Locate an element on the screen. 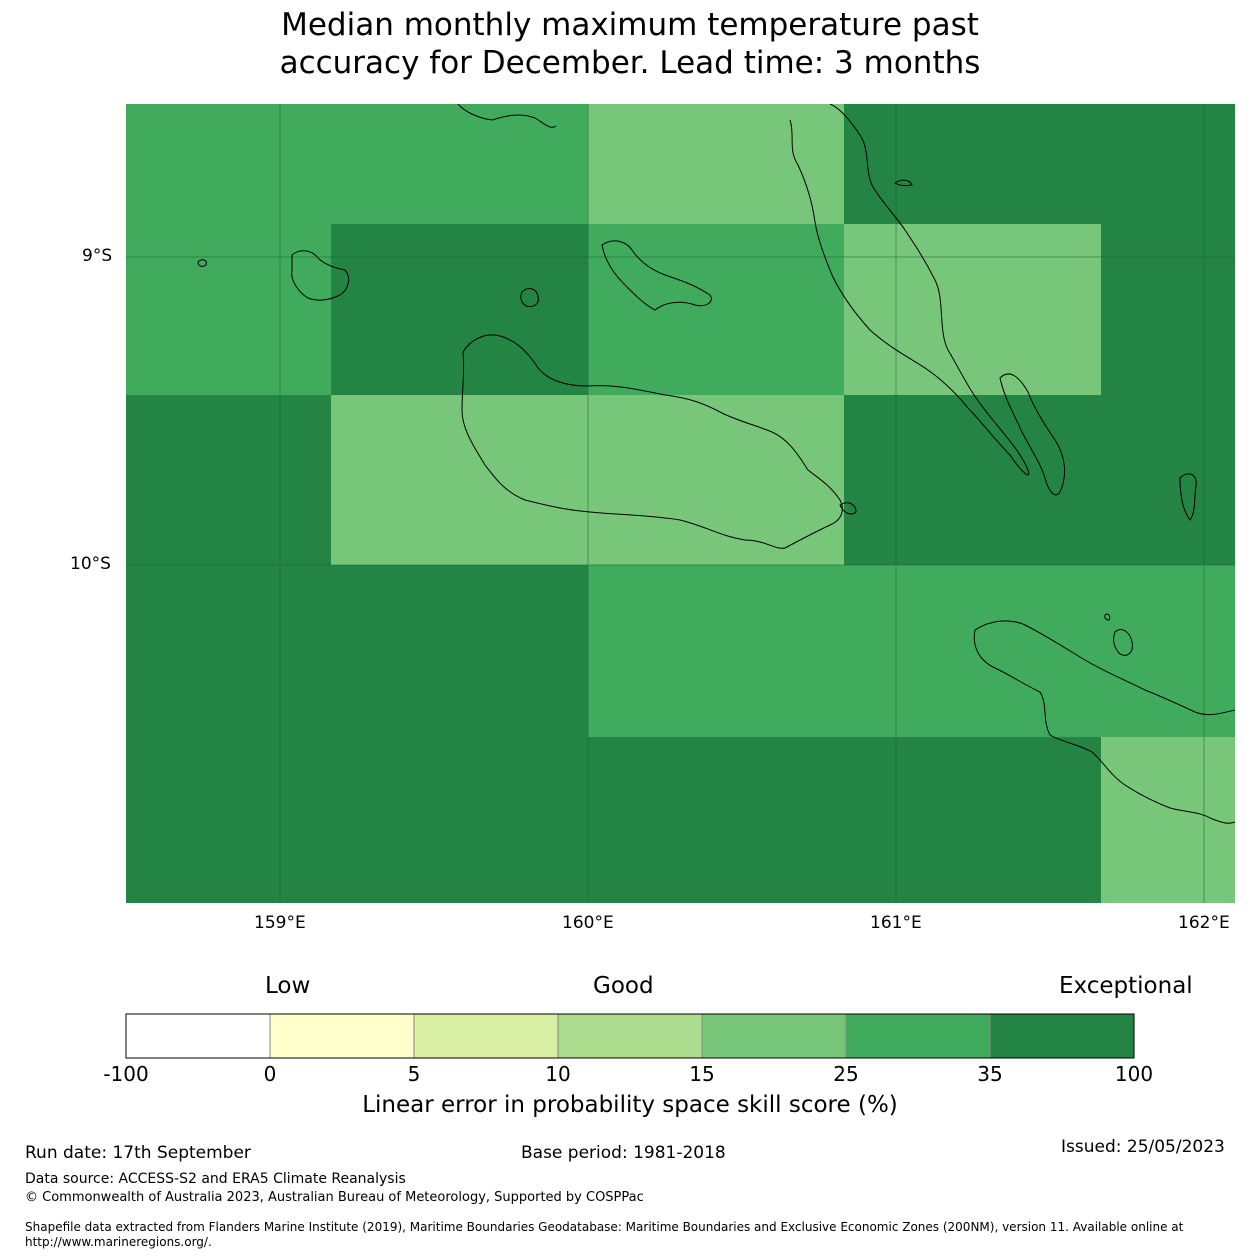 The height and width of the screenshot is (1260, 1260). colorbar-tick-label: 5 is located at coordinates (414, 1074).